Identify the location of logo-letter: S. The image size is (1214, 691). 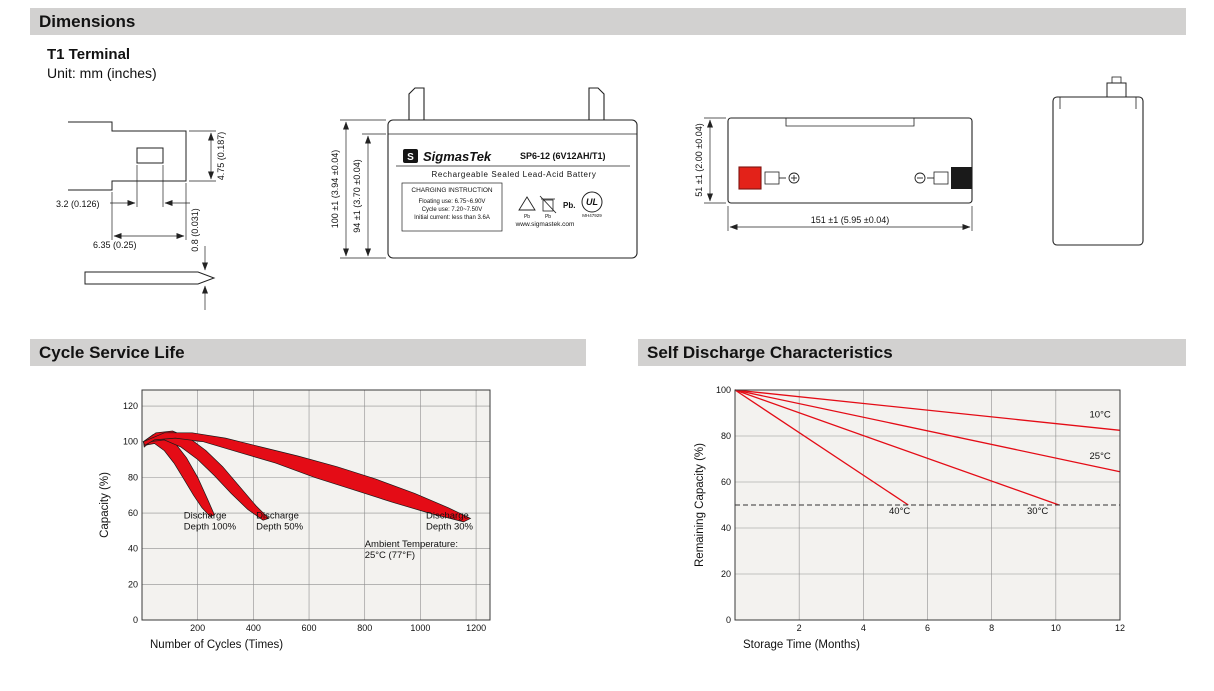
(410, 157).